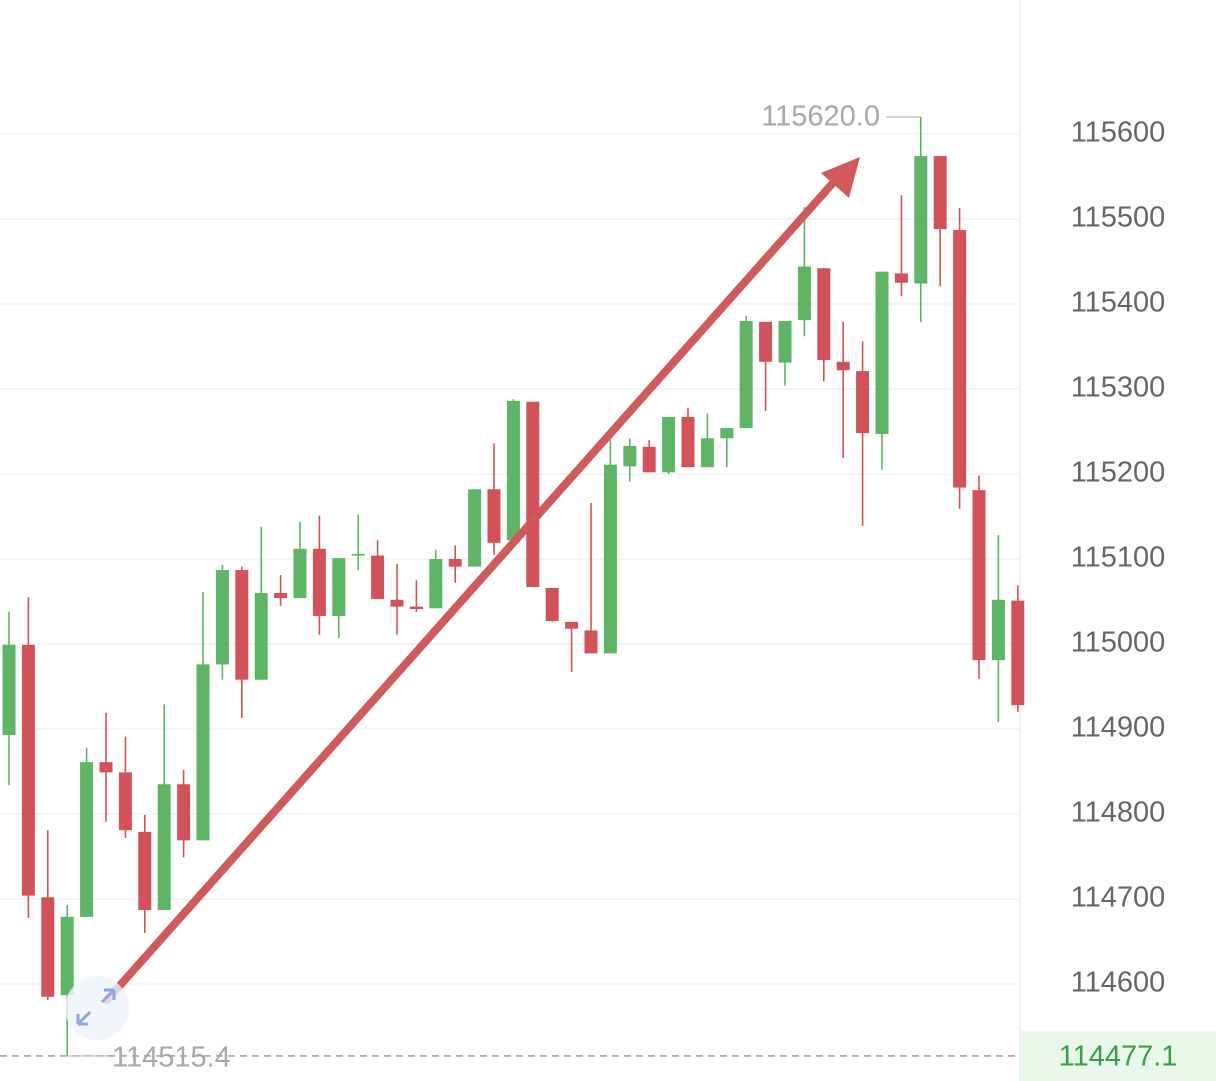 The image size is (1216, 1081). Describe the element at coordinates (1118, 983) in the screenshot. I see `y-tick-label: 114600` at that location.